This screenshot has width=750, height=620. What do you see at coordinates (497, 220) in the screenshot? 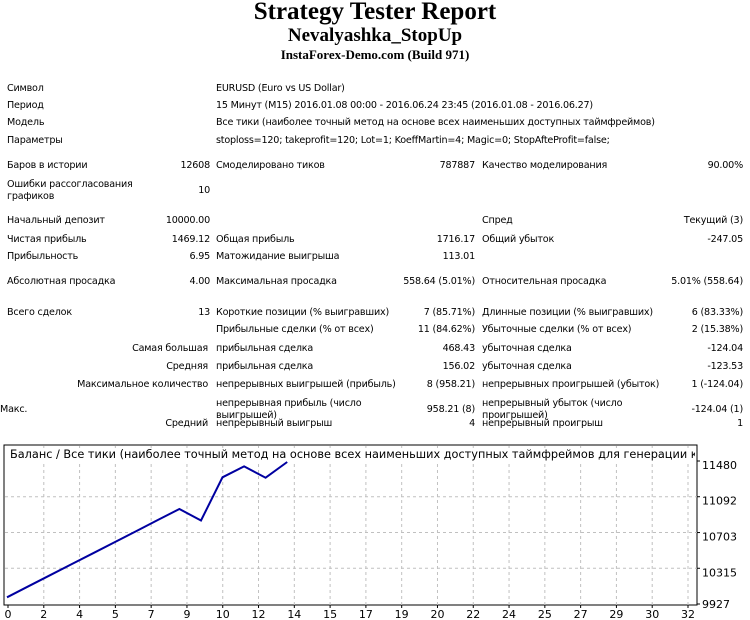
I see `stat-label: Спред` at bounding box center [497, 220].